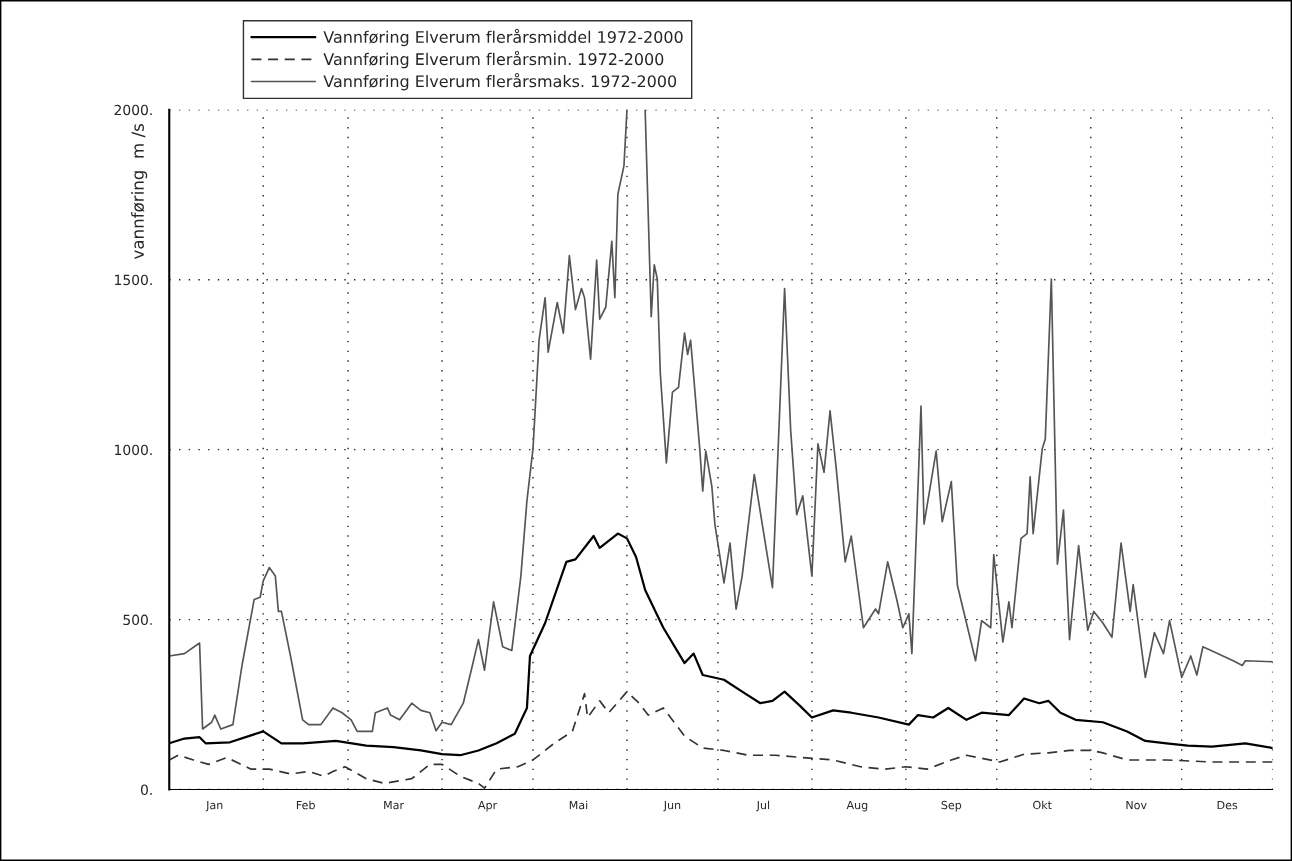 The width and height of the screenshot is (1292, 861). Describe the element at coordinates (1227, 805) in the screenshot. I see `x-tick-label: Des` at that location.